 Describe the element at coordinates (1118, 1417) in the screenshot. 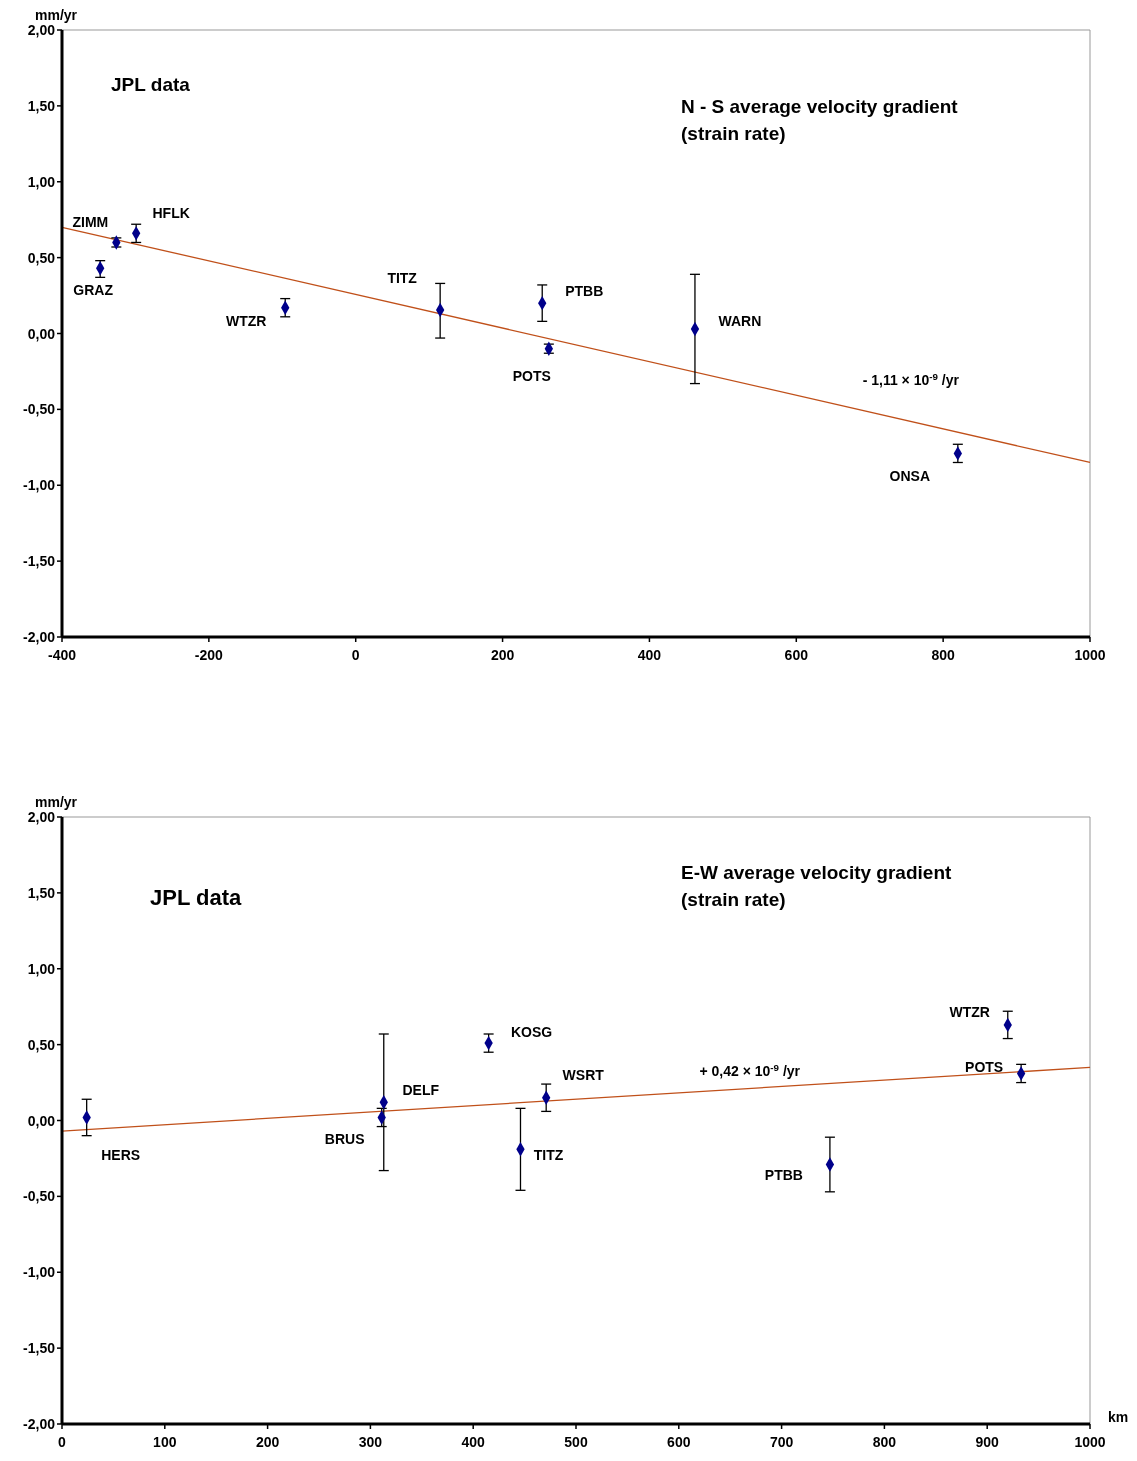

I see `x-axis-title: km` at that location.